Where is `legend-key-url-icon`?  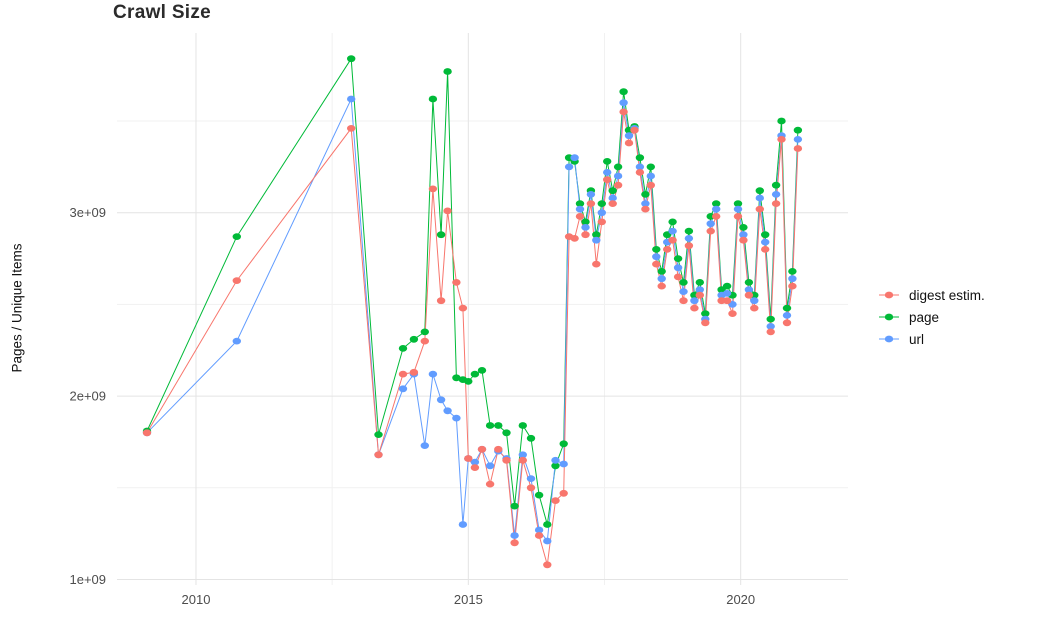 legend-key-url-icon is located at coordinates (889, 339).